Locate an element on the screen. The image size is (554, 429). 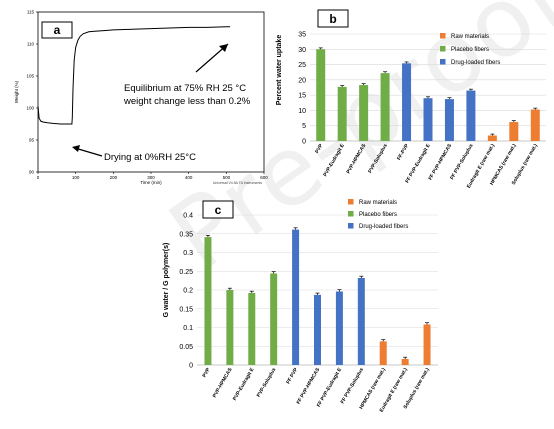
b-ytick-label: 20 is located at coordinates (302, 80).